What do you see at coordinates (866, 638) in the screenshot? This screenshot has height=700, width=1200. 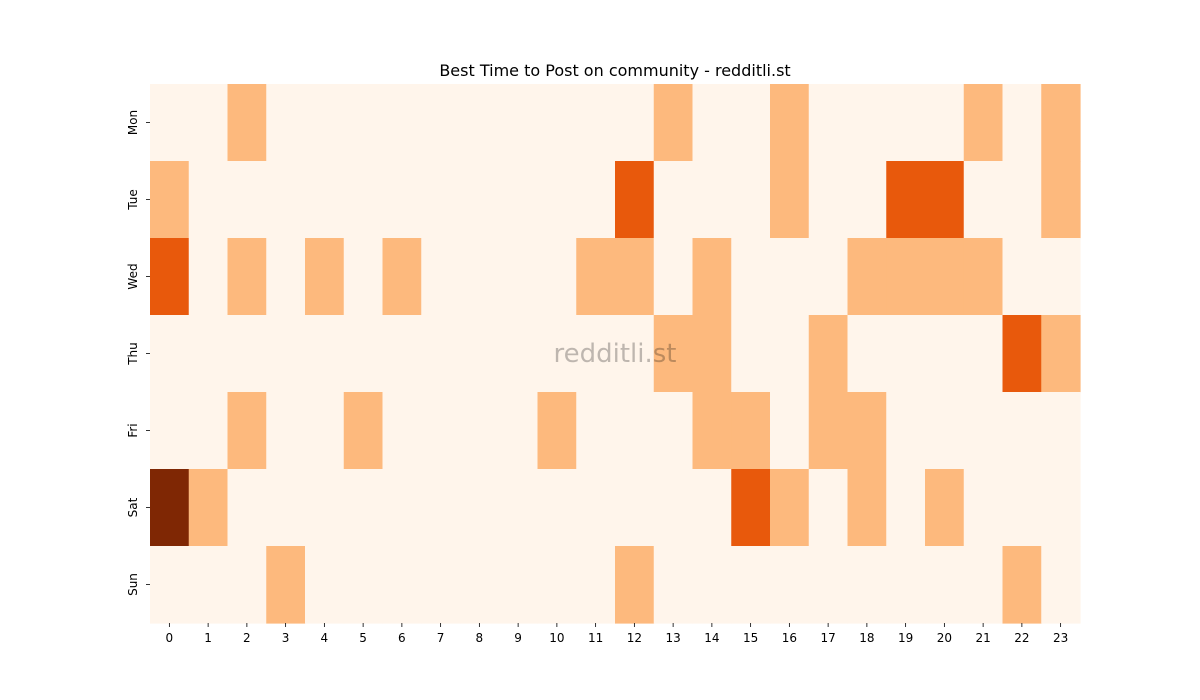 I see `x-tick-label: 18` at bounding box center [866, 638].